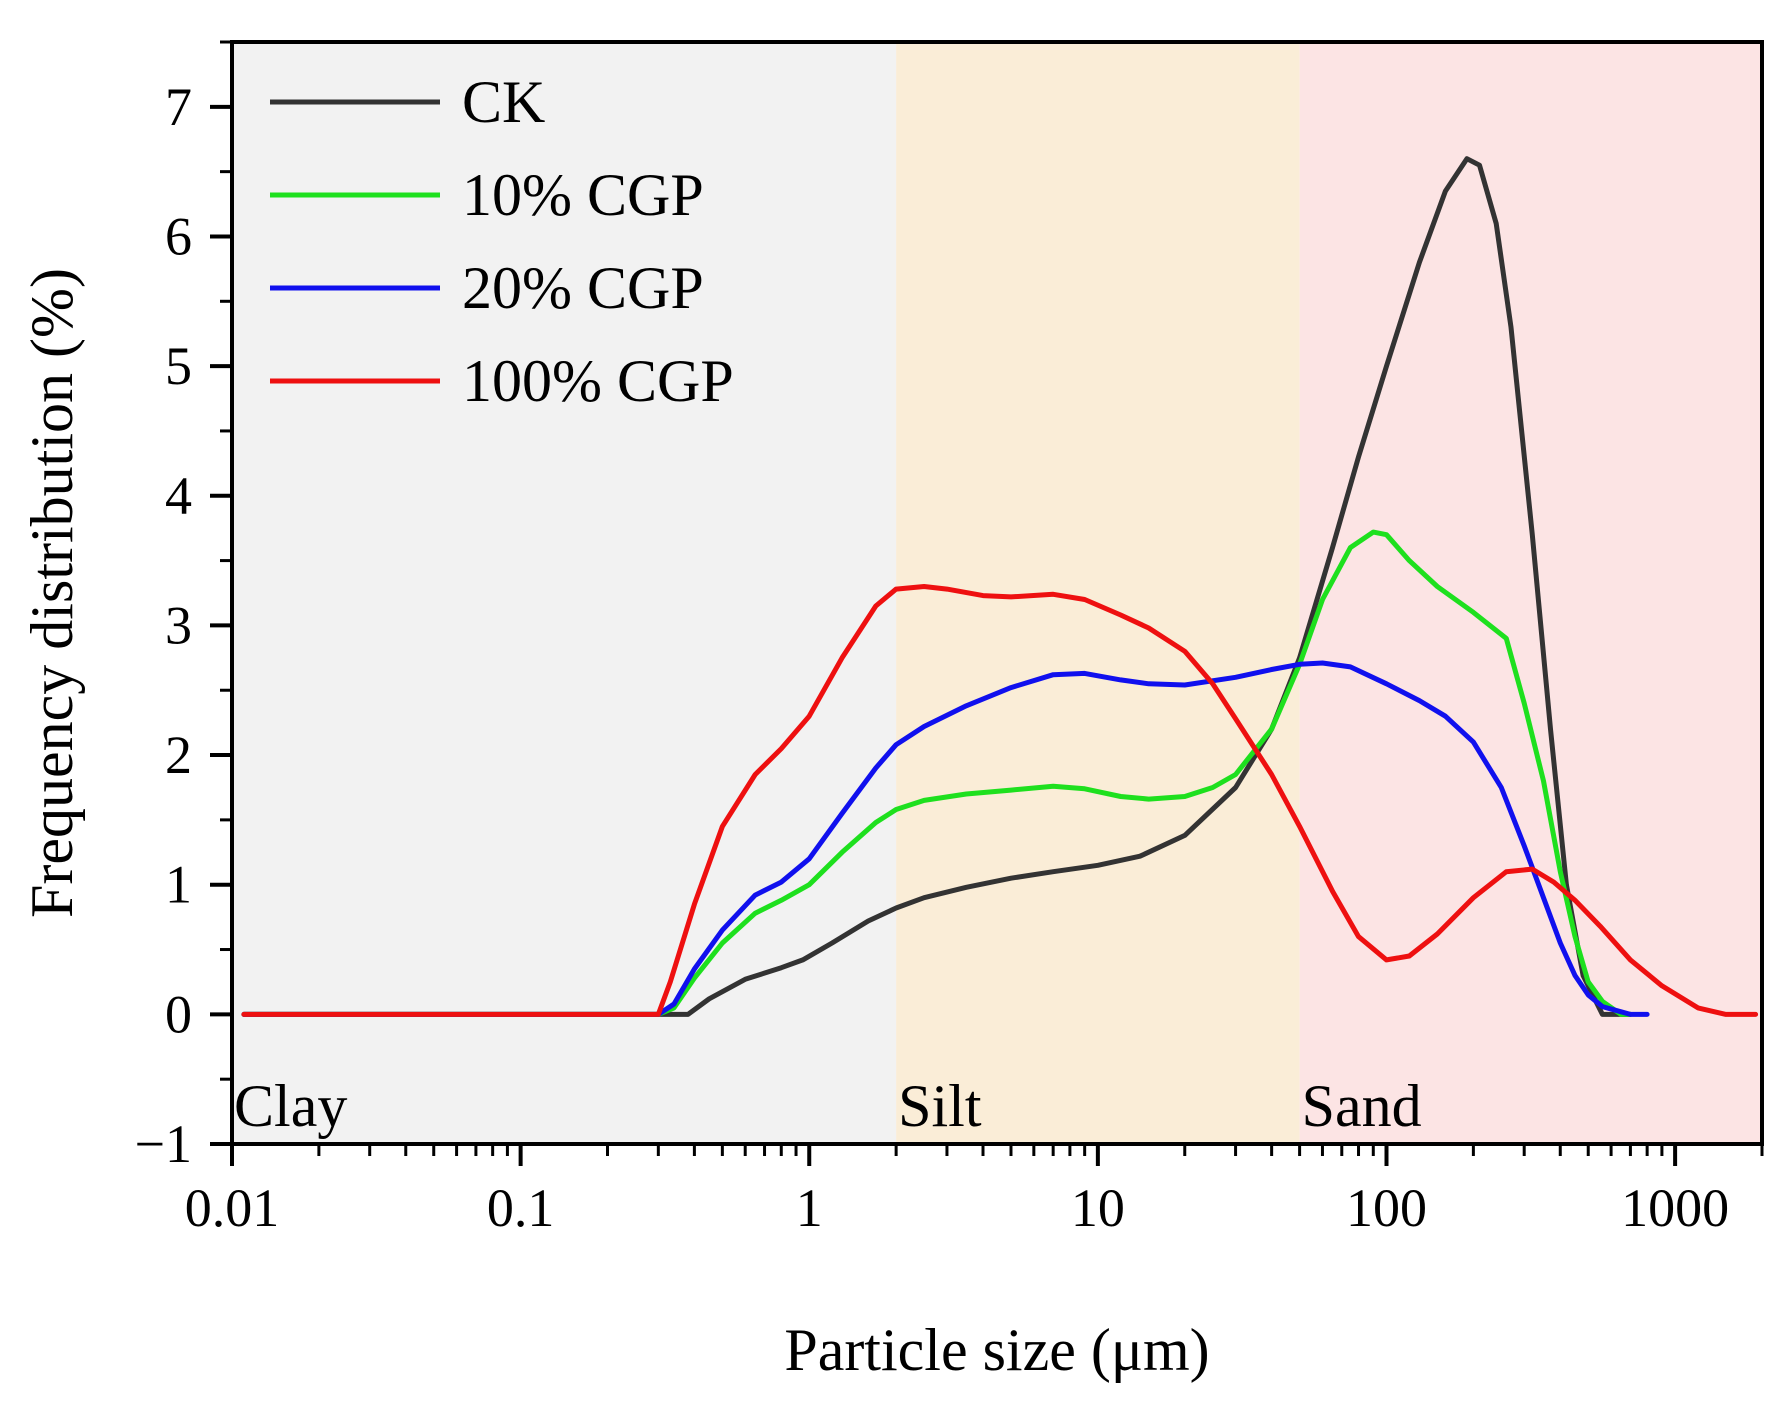 This screenshot has width=1783, height=1402. Describe the element at coordinates (232, 1208) in the screenshot. I see `x-tick-label: 0.01` at that location.